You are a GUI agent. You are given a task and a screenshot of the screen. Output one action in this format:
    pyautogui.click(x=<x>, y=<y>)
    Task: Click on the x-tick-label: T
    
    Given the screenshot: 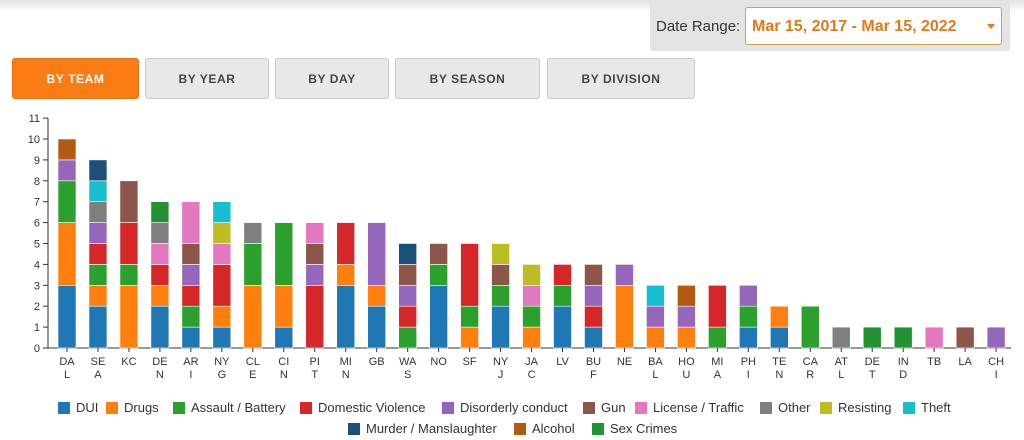 What is the action you would take?
    pyautogui.click(x=872, y=375)
    